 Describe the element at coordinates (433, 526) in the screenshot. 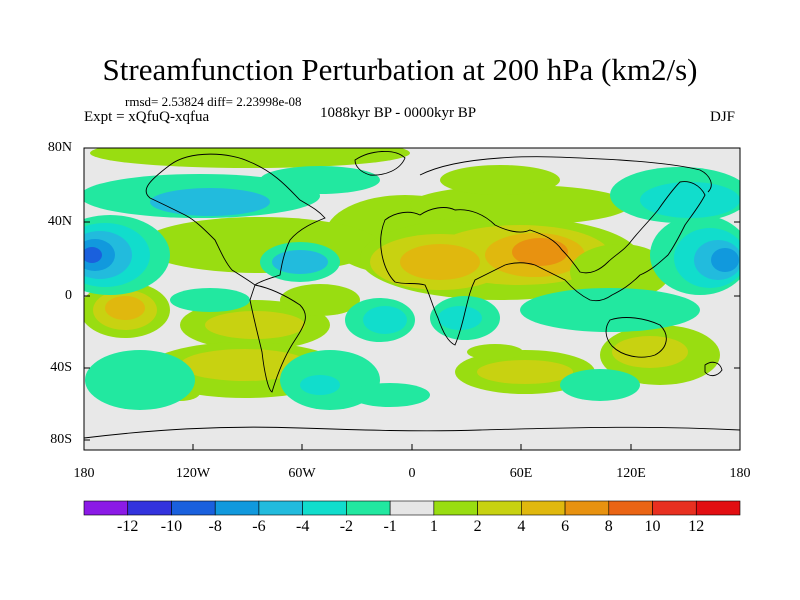

I see `colorbar-label: 1` at that location.